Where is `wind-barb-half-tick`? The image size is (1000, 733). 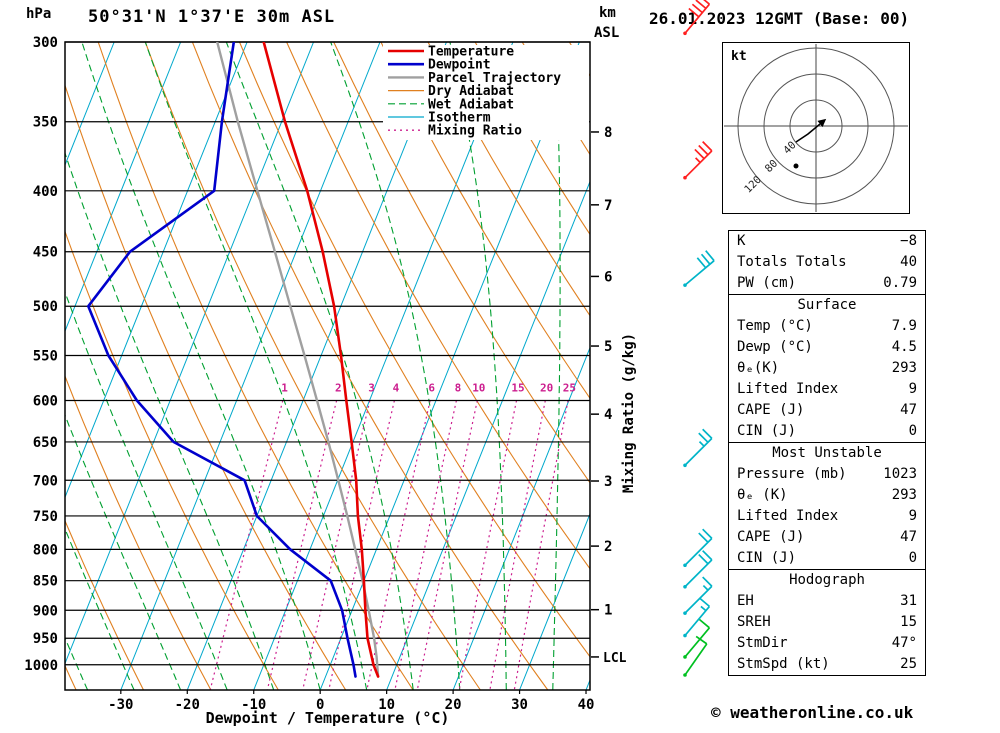
wind-barb-half-tick is located at coordinates (705, 587).